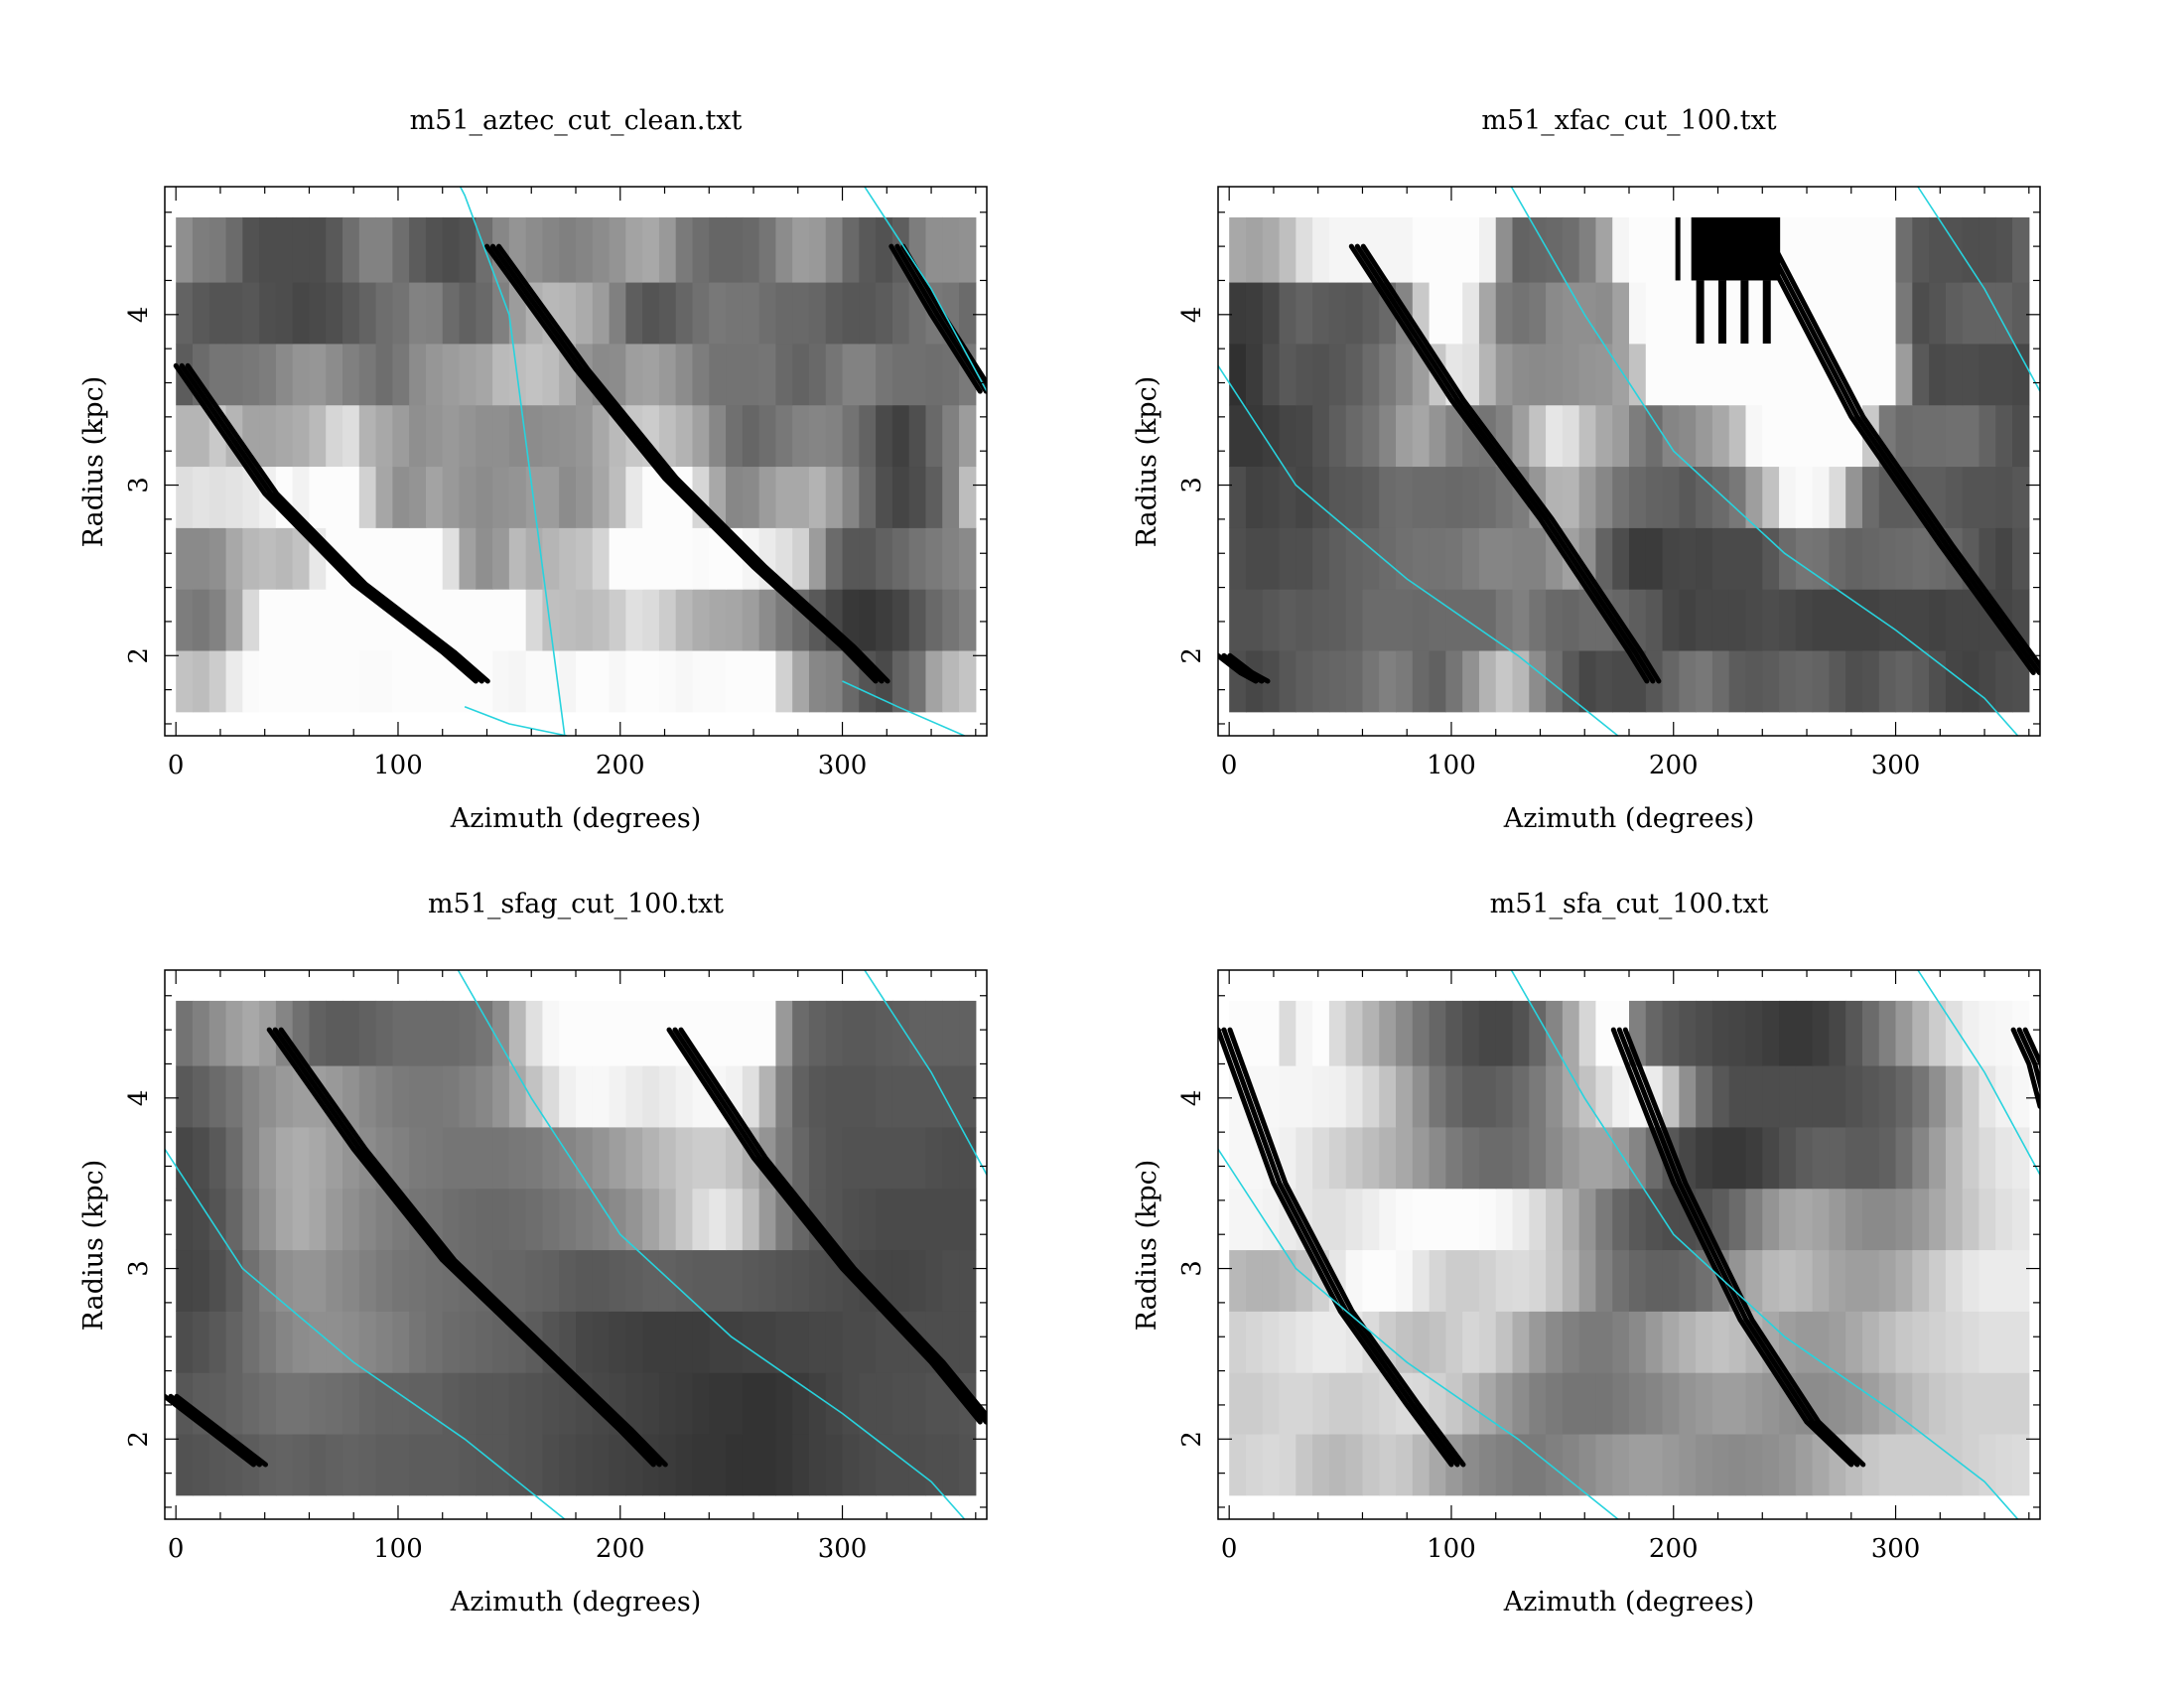 The height and width of the screenshot is (1688, 2184). What do you see at coordinates (576, 1244) in the screenshot?
I see `plot-area` at bounding box center [576, 1244].